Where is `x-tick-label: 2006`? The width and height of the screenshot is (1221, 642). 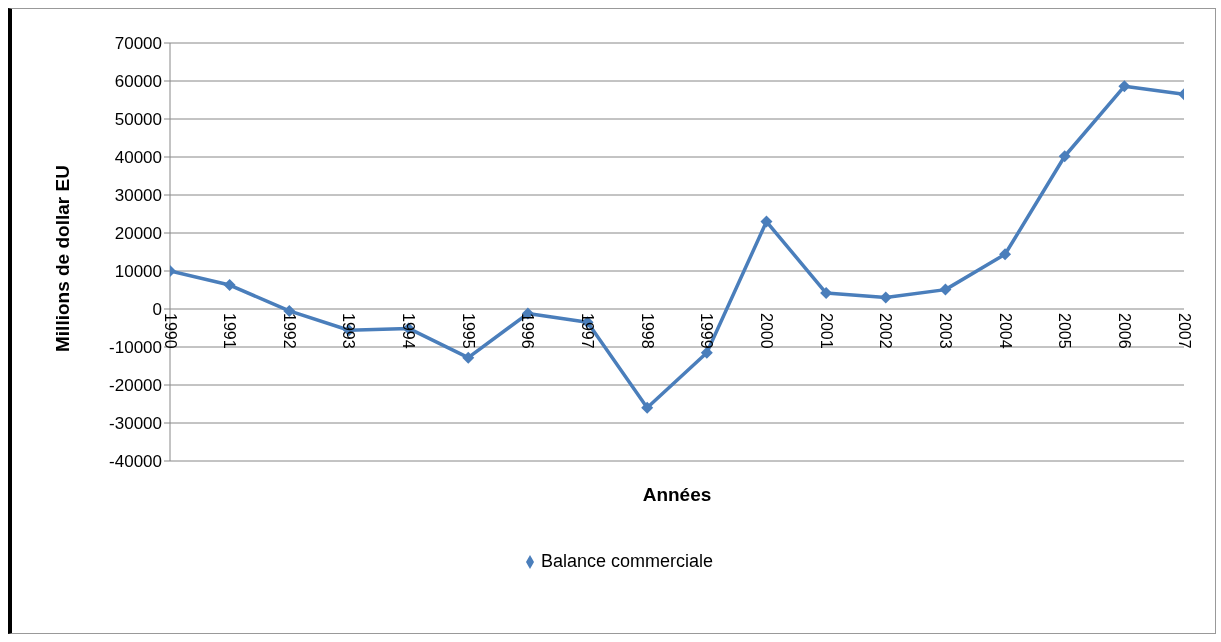 x-tick-label: 2006 is located at coordinates (1124, 331).